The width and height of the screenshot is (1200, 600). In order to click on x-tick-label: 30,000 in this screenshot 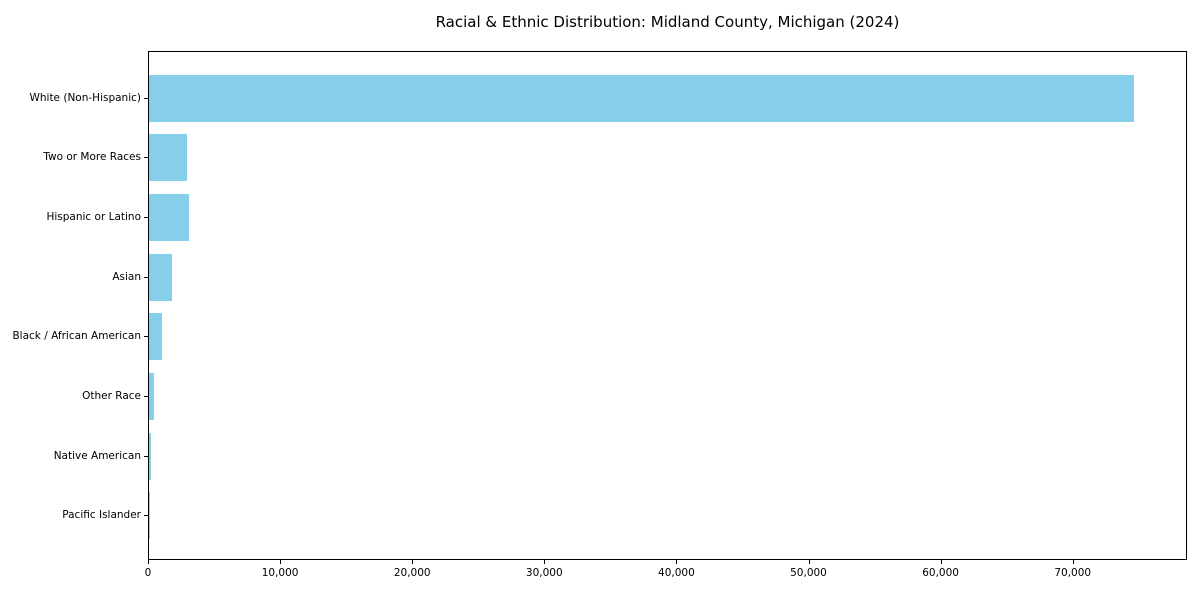, I will do `click(544, 573)`.